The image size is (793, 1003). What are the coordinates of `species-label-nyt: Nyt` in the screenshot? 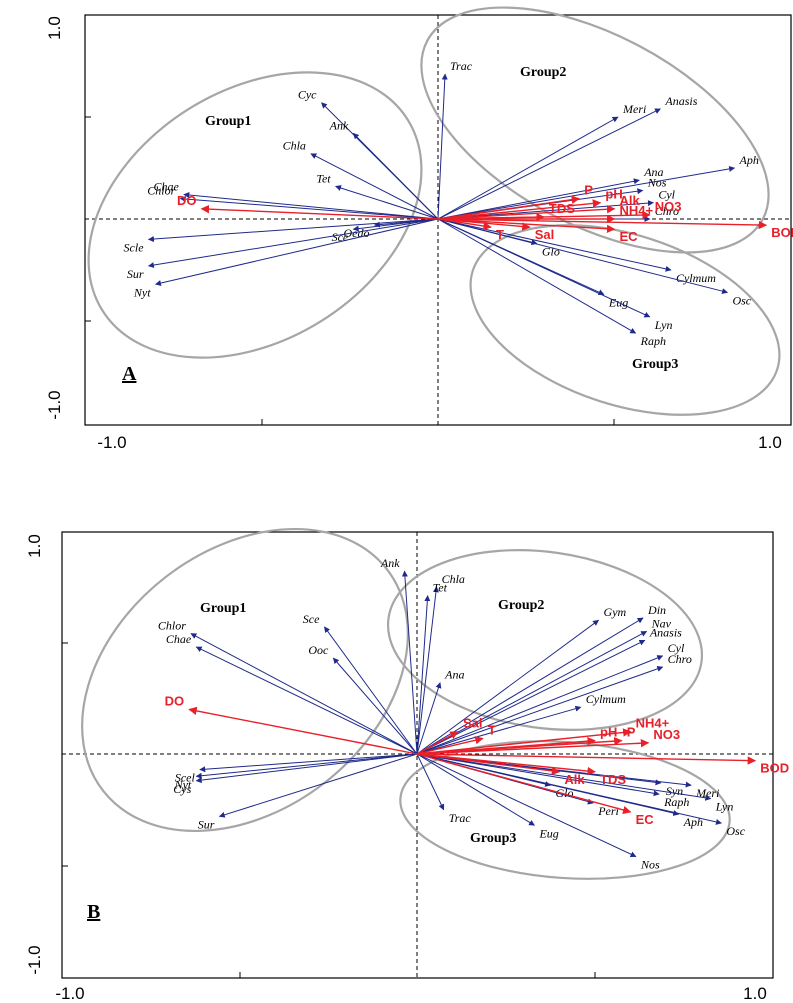 It's located at (183, 784).